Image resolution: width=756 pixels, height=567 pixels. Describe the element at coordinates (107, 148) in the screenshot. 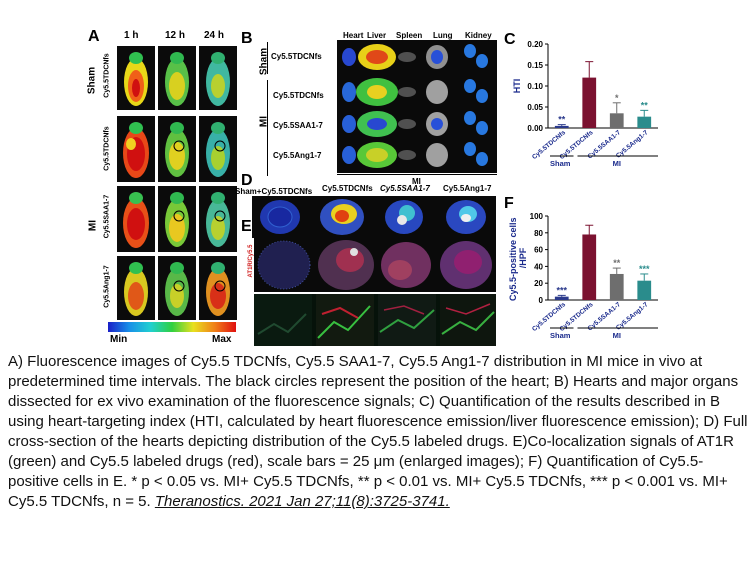

I see `panel-a-row-2-label: Cy5.5TDCNfs` at that location.